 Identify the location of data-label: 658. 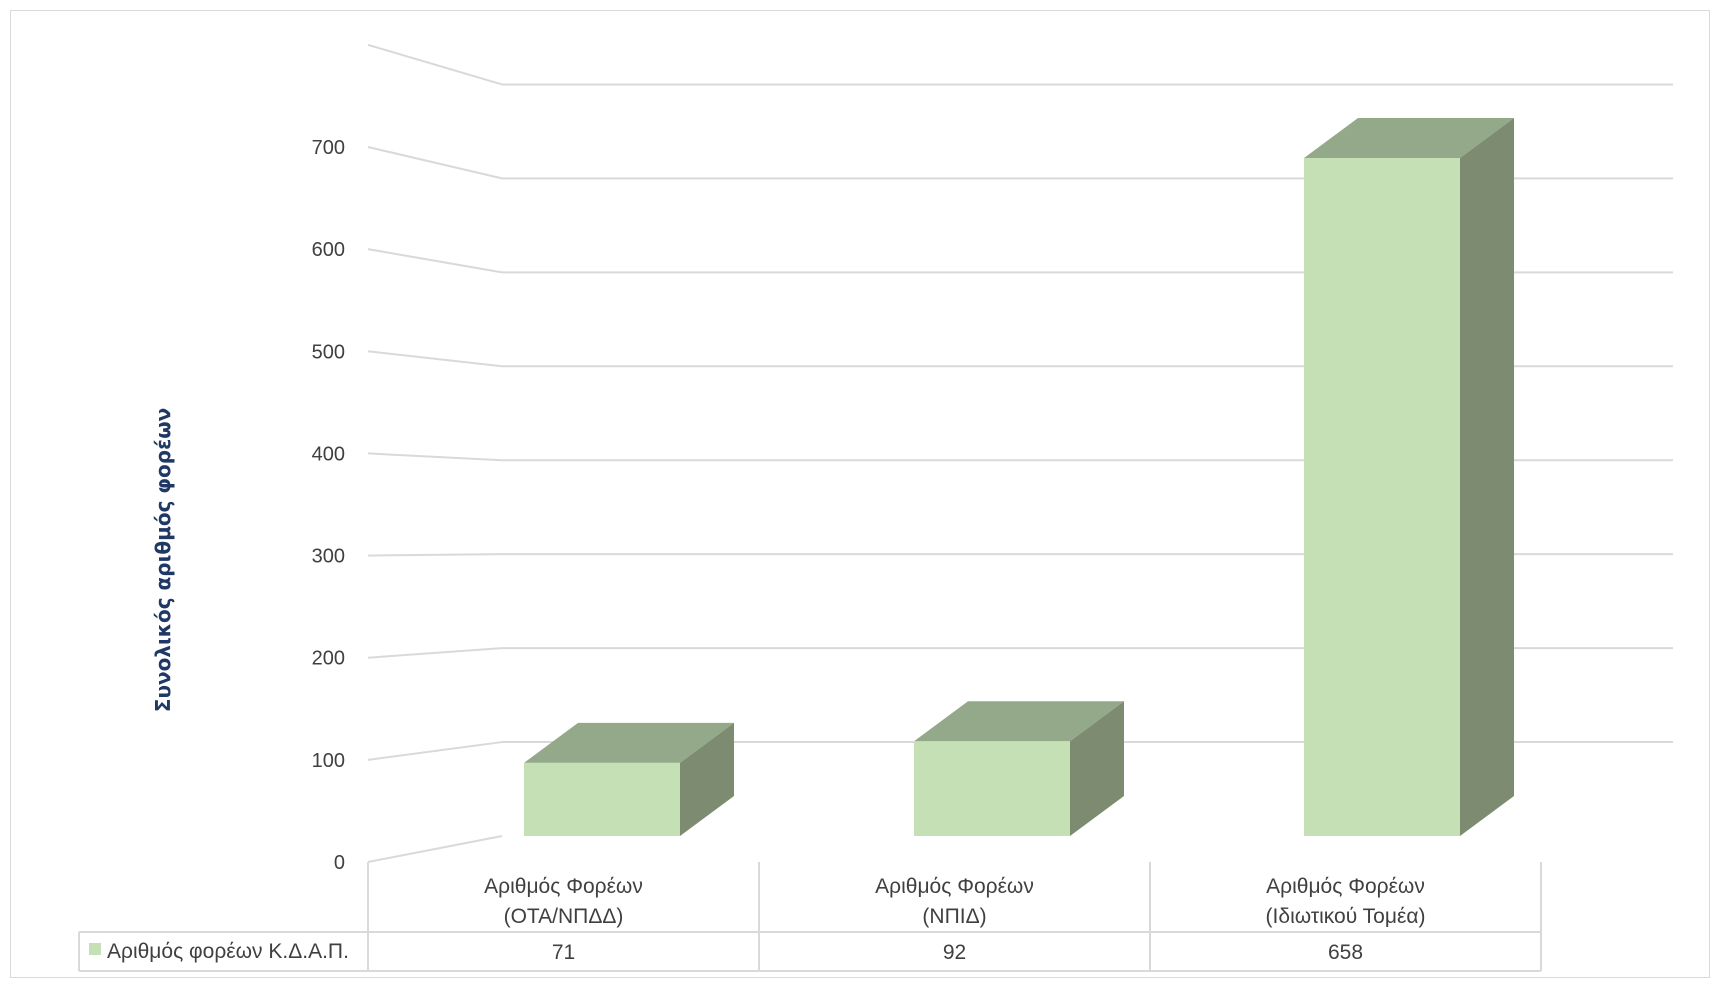
(1345, 952).